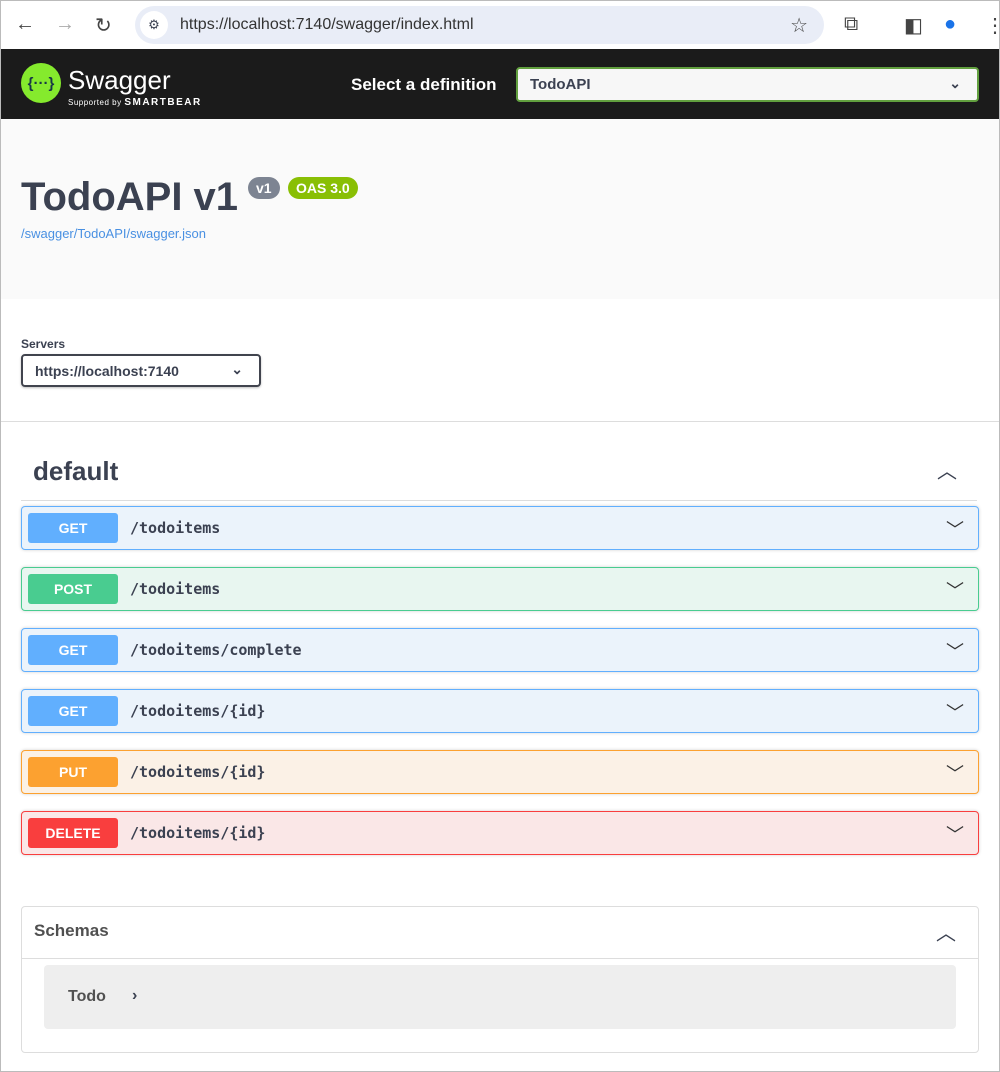 This screenshot has height=1072, width=1000. Describe the element at coordinates (500, 772) in the screenshot. I see `operation-put: PUT/todoitems/{id} ﹀` at that location.